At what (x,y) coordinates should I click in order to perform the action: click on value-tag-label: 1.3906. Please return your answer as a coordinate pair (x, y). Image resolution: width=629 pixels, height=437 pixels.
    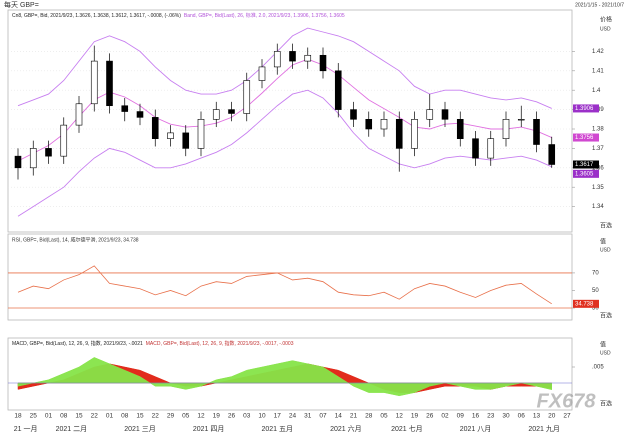
    Looking at the image, I should click on (584, 109).